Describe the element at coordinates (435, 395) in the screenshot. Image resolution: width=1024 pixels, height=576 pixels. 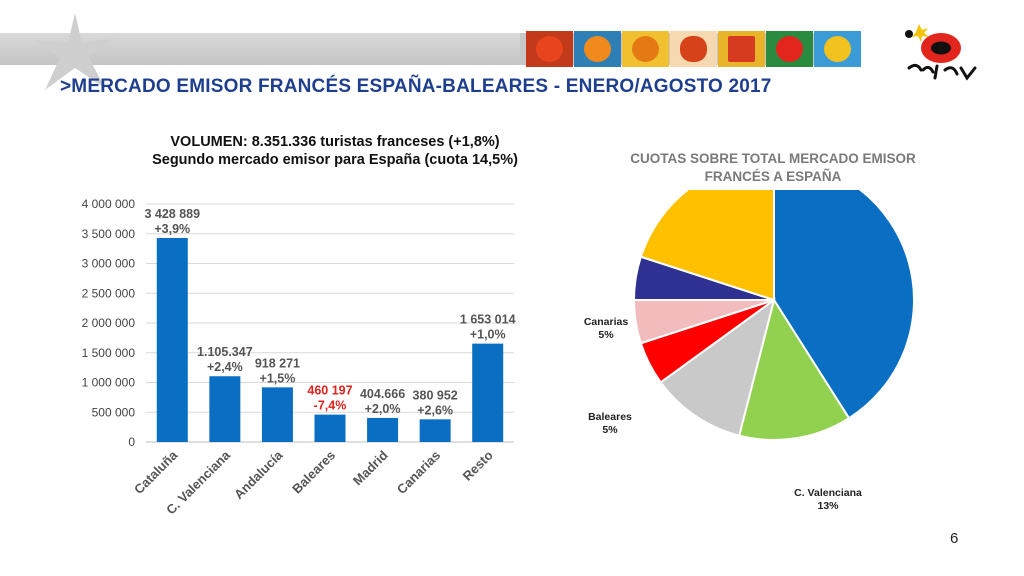
I see `bar-value-label: 380 952` at that location.